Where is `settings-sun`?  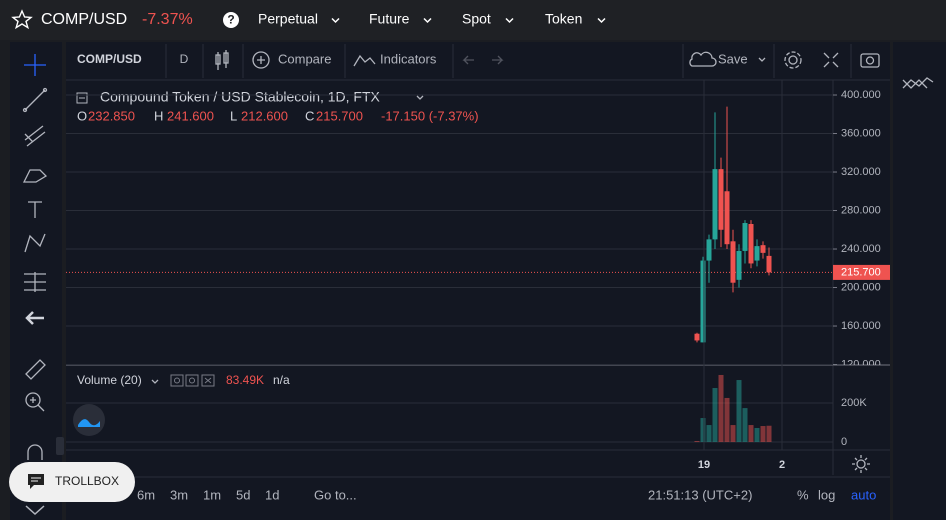 settings-sun is located at coordinates (861, 464).